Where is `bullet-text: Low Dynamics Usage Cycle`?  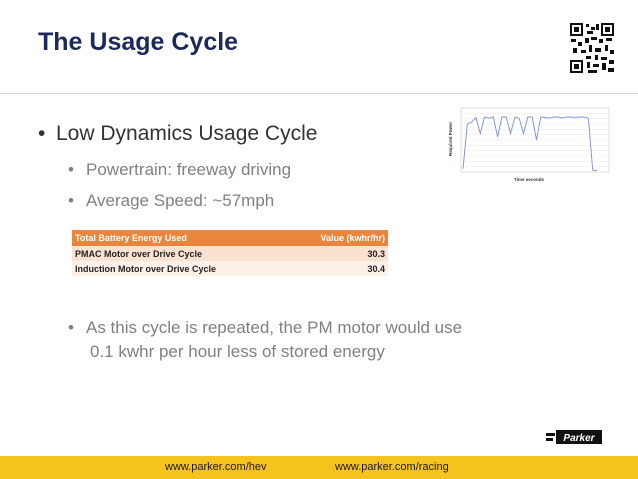
bullet-text: Low Dynamics Usage Cycle is located at coordinates (187, 133).